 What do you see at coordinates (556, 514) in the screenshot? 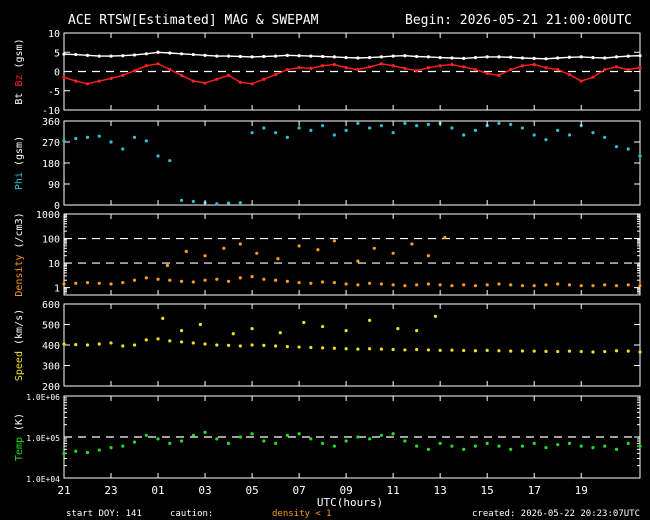
I see `created-time: created: 2026-05-22 20:23:07UTC` at bounding box center [556, 514].